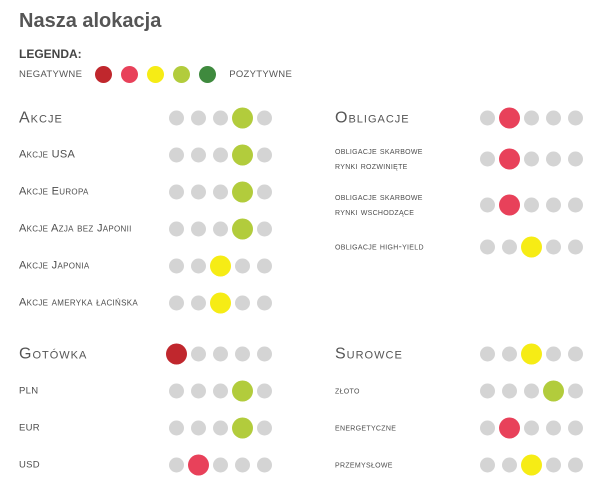  I want to click on row-label: Akcje Azja bez Japonii, so click(75, 228).